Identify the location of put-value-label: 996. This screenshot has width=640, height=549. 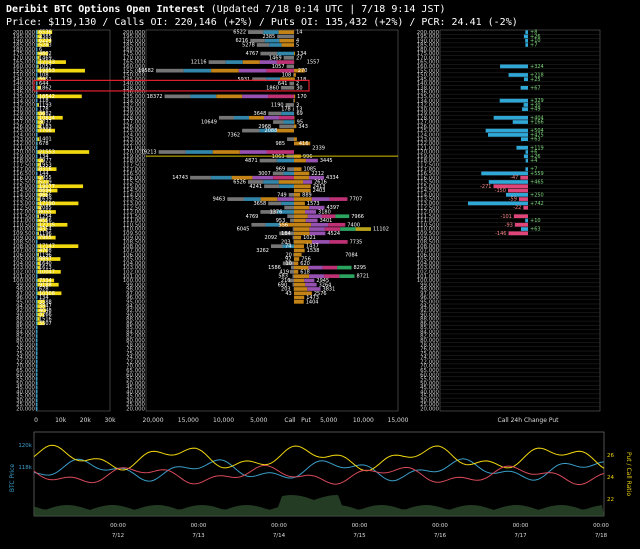
(308, 157).